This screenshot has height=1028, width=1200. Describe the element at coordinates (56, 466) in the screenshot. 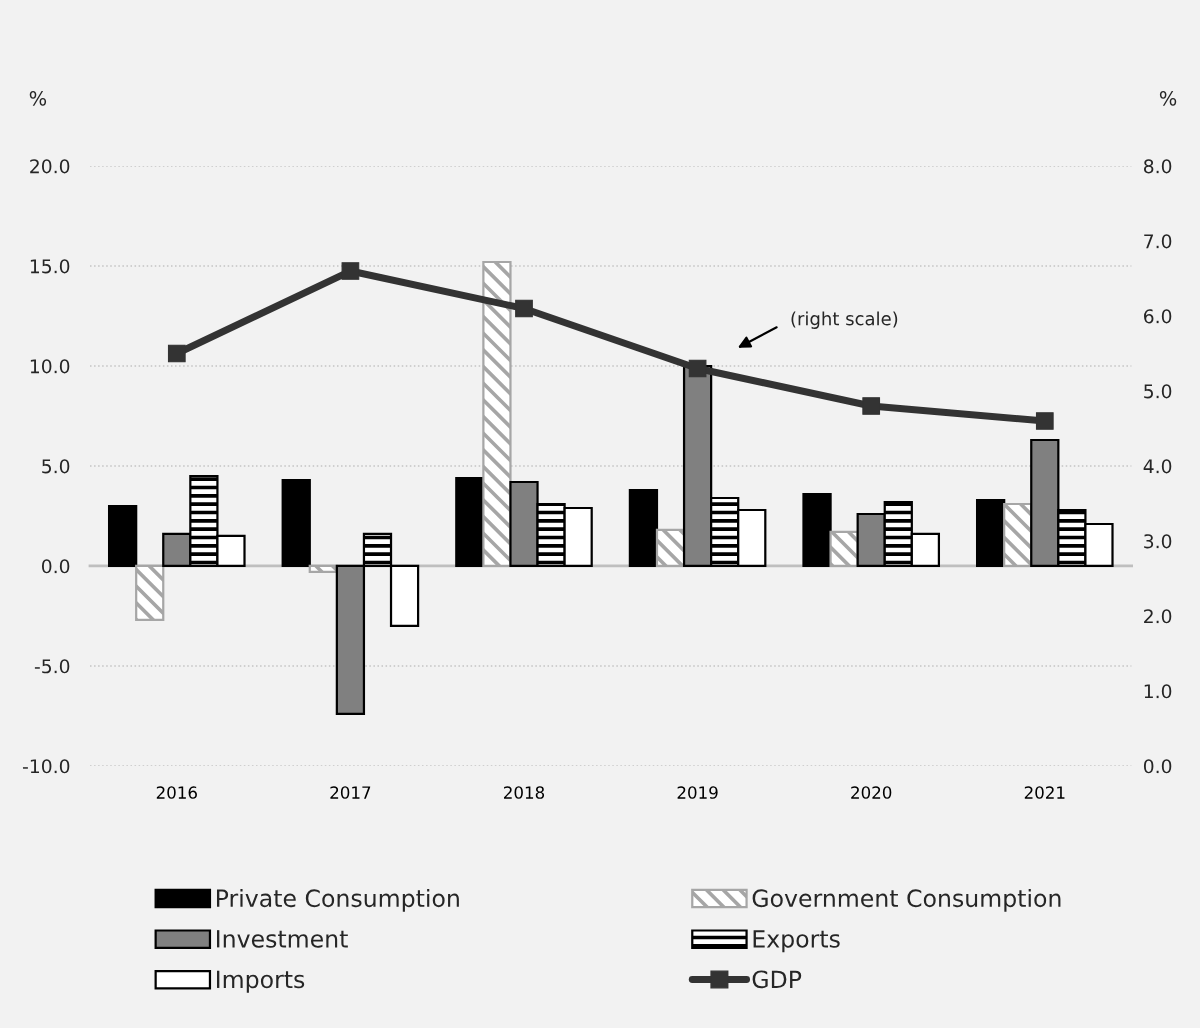

I see `y-tick-label: 5.0` at that location.